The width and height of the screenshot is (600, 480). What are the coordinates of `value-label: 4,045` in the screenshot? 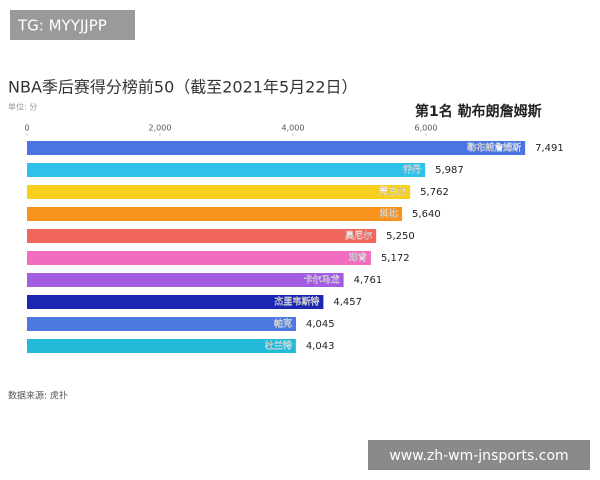 It's located at (320, 324).